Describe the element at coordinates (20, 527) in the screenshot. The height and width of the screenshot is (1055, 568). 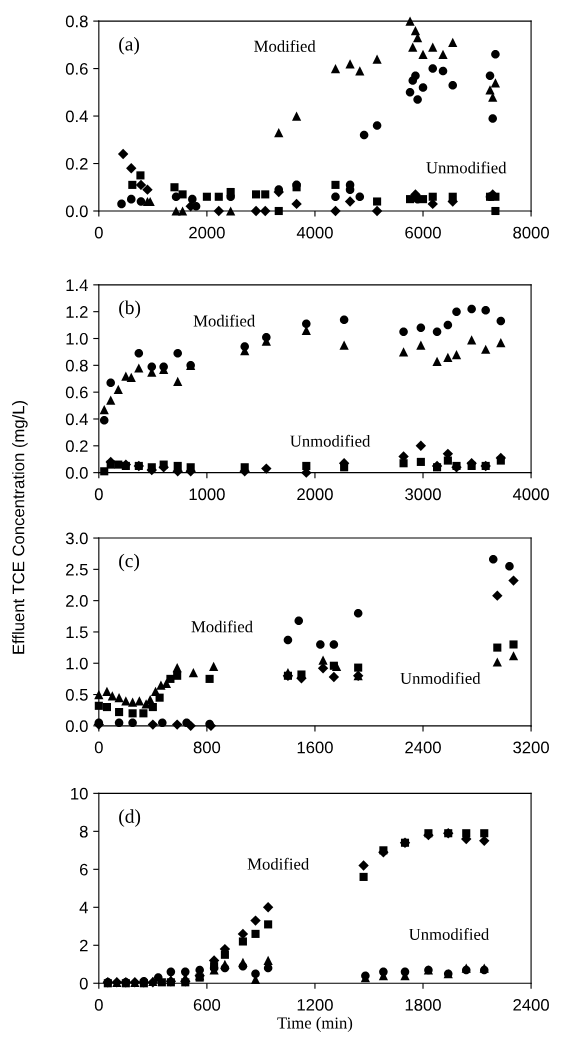
I see `y-axis-title: Effluent TCE Concentration (mg/L)` at that location.